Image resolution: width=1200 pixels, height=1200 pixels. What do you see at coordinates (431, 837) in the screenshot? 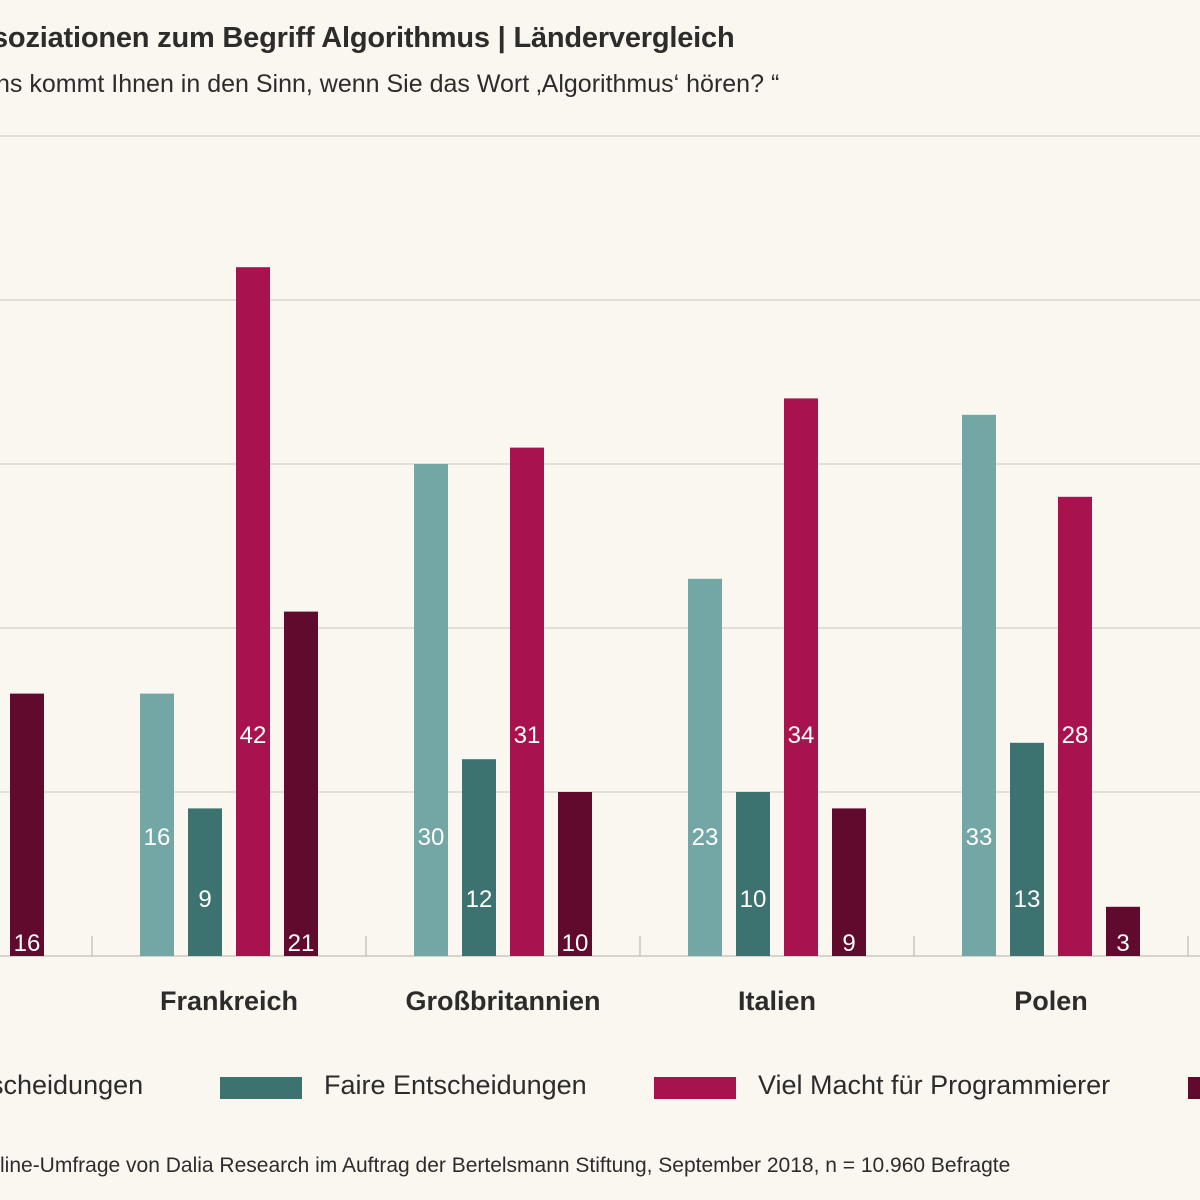
I see `data-label: 30` at bounding box center [431, 837].